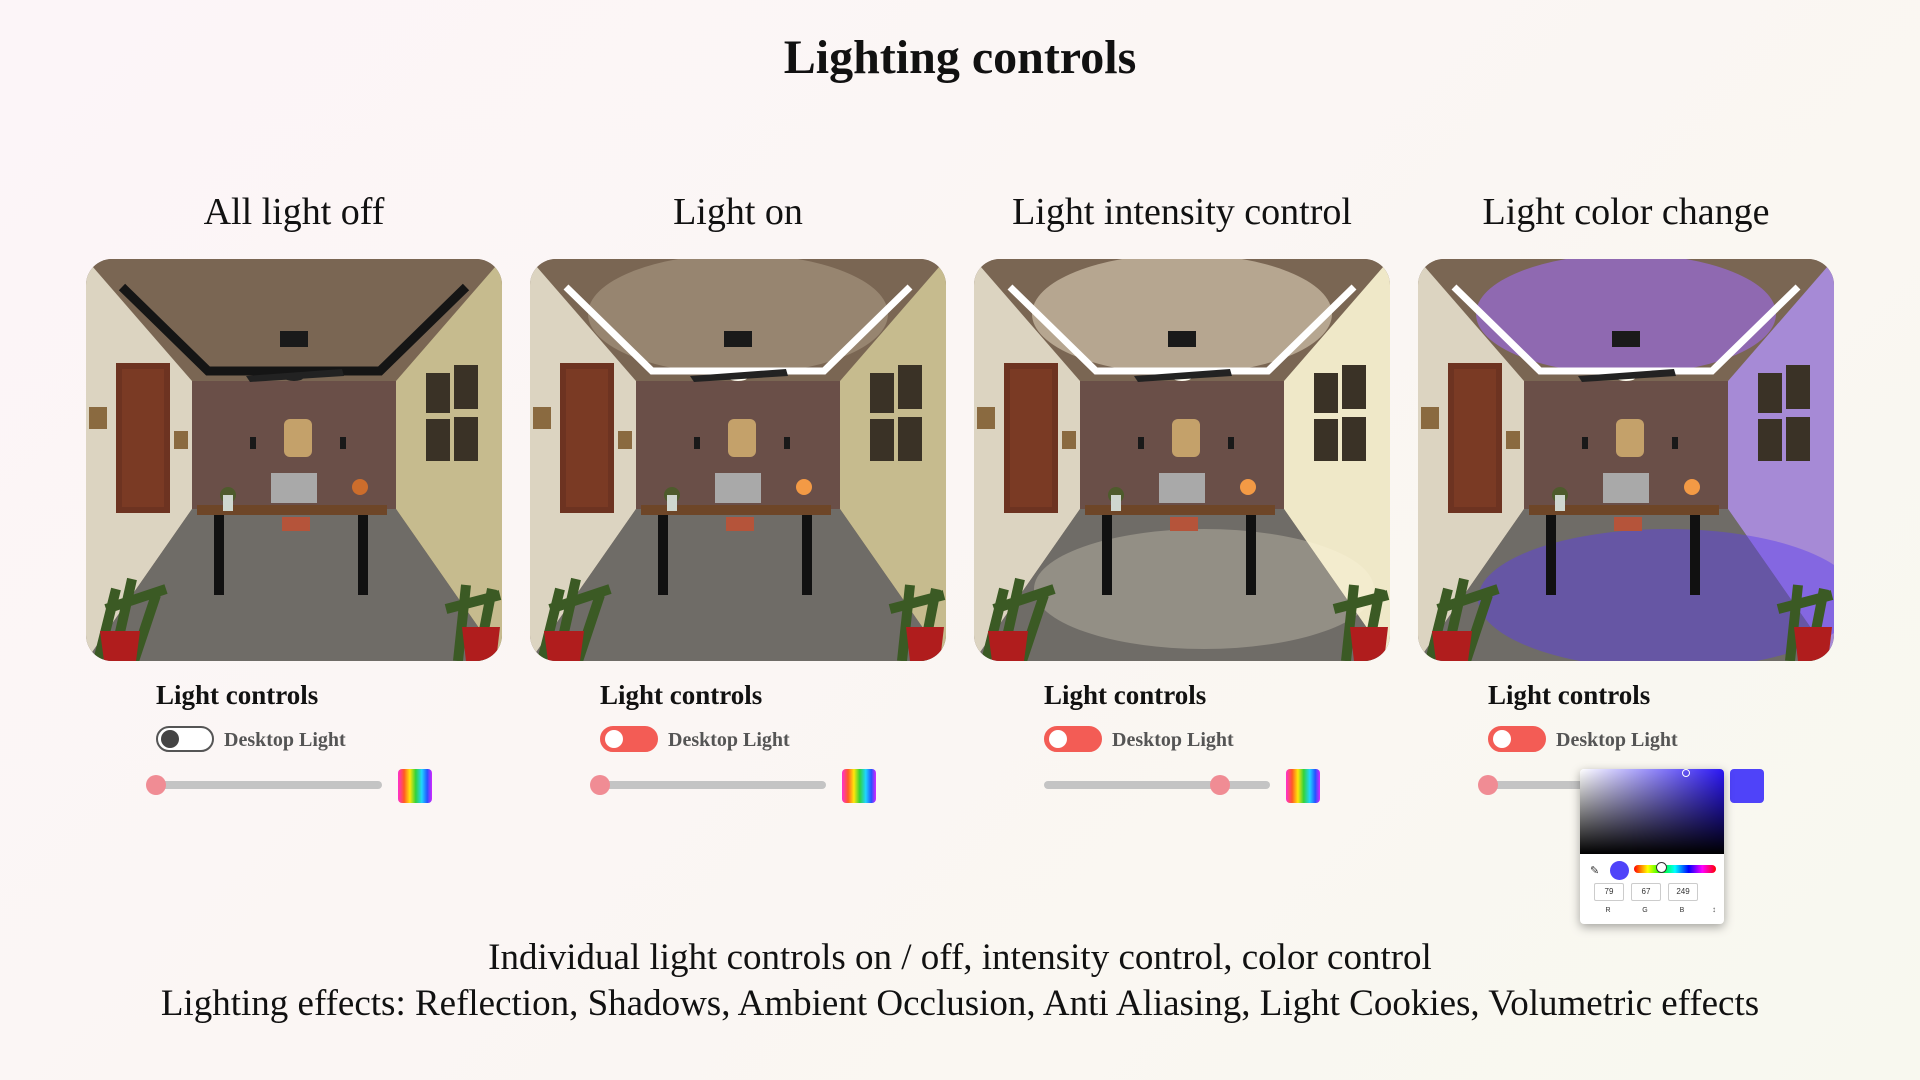 The image size is (1920, 1080). I want to click on hue-thumb, so click(1661, 867).